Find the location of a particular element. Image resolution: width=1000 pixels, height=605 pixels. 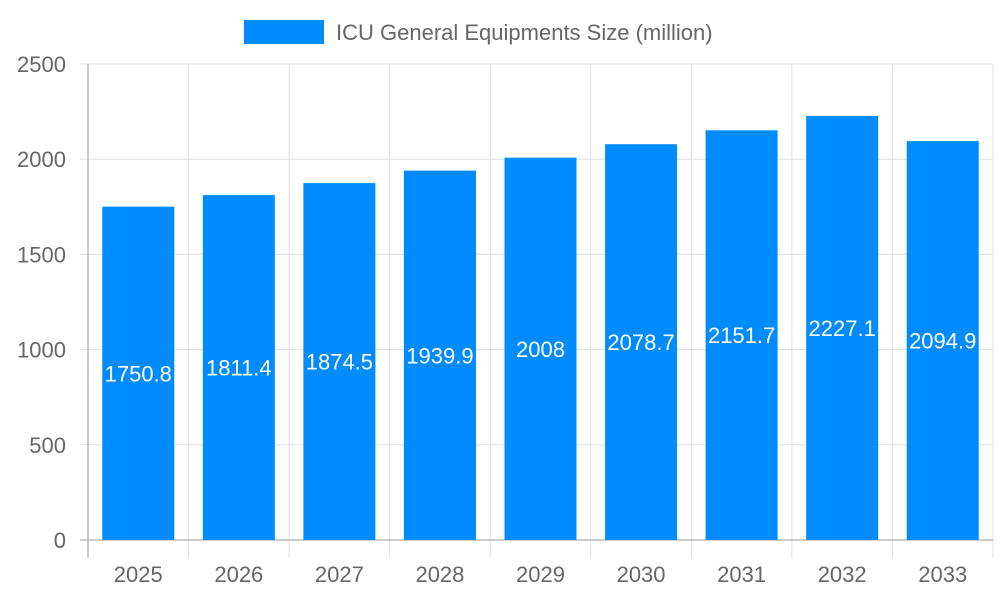

data-label: 2008 is located at coordinates (540, 349).